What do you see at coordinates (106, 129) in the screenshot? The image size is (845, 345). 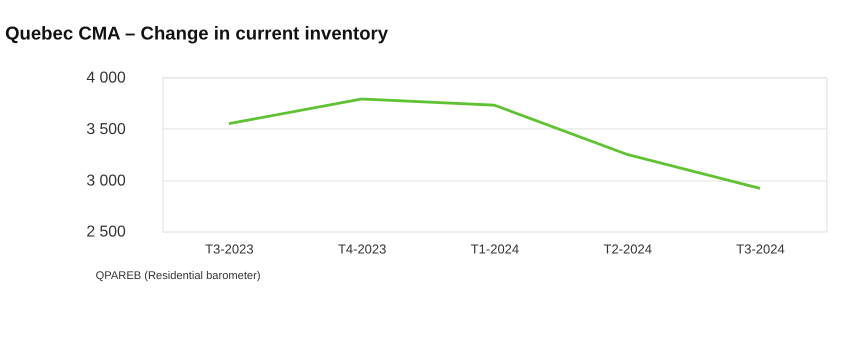 I see `y-tick-label: 3 500` at bounding box center [106, 129].